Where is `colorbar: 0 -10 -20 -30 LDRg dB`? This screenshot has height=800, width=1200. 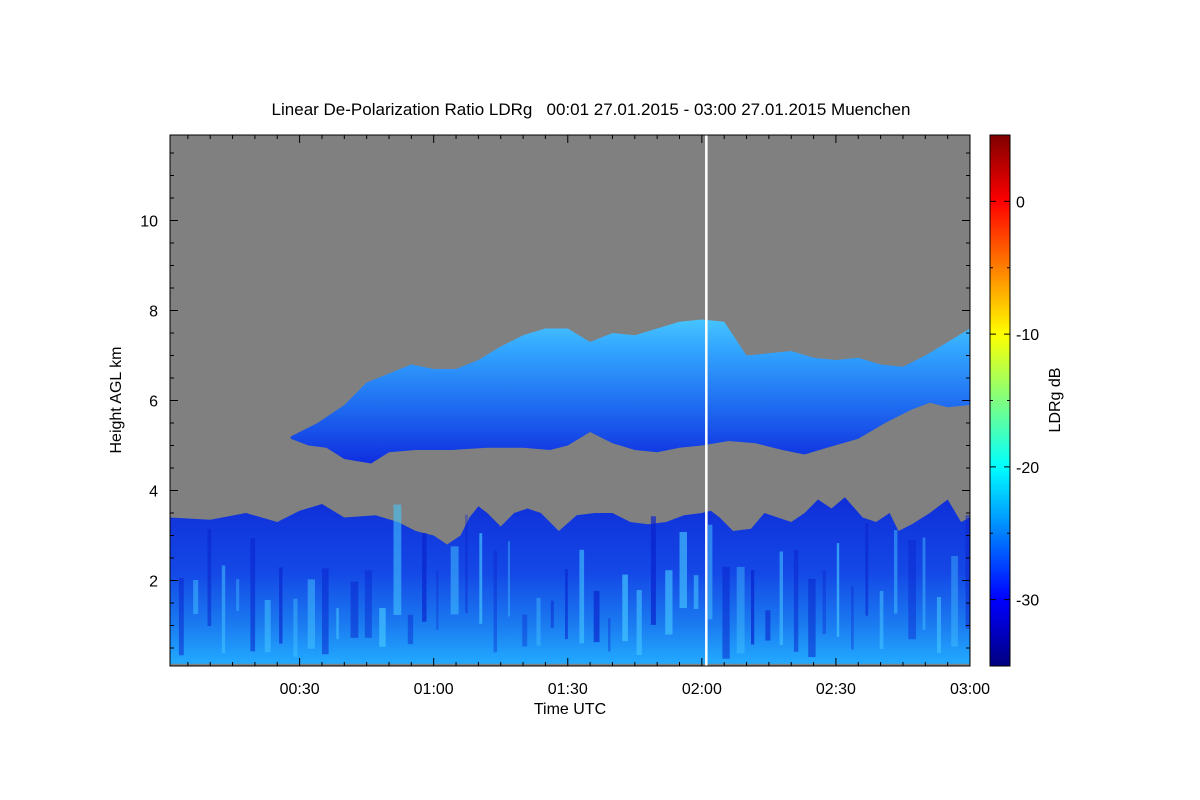
colorbar: 0 -10 -20 -30 LDRg dB is located at coordinates (1026, 400).